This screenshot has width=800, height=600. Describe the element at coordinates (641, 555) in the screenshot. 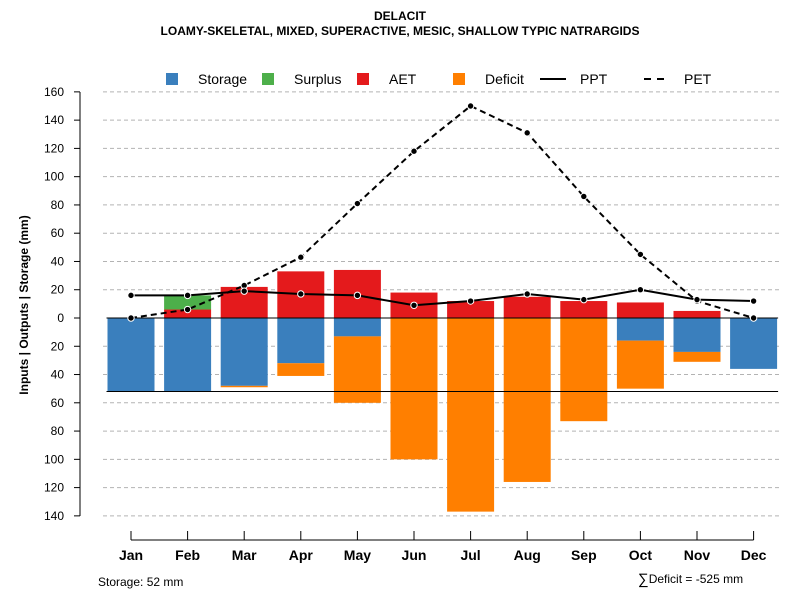

I see `x-tick-label: Oct` at that location.